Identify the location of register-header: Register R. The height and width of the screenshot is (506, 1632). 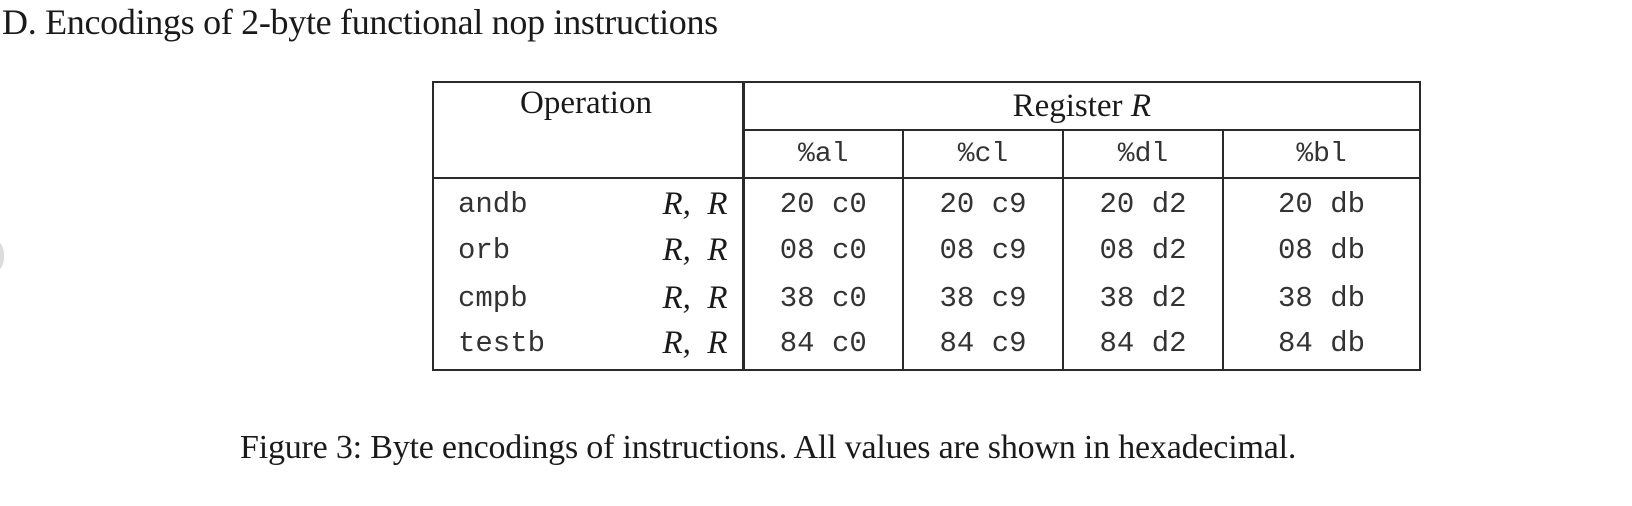
(1082, 106).